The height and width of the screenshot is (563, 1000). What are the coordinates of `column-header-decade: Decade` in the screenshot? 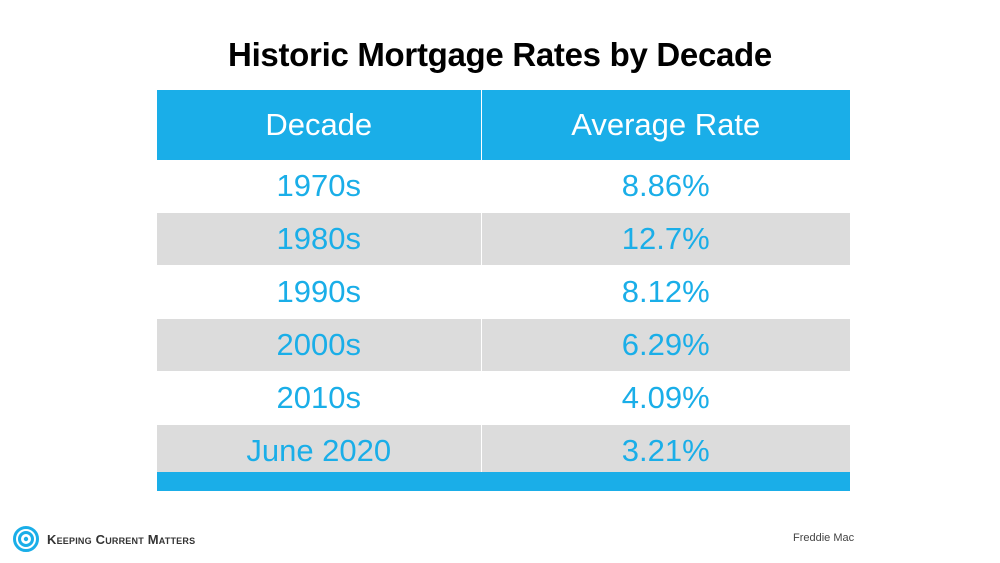 It's located at (319, 125).